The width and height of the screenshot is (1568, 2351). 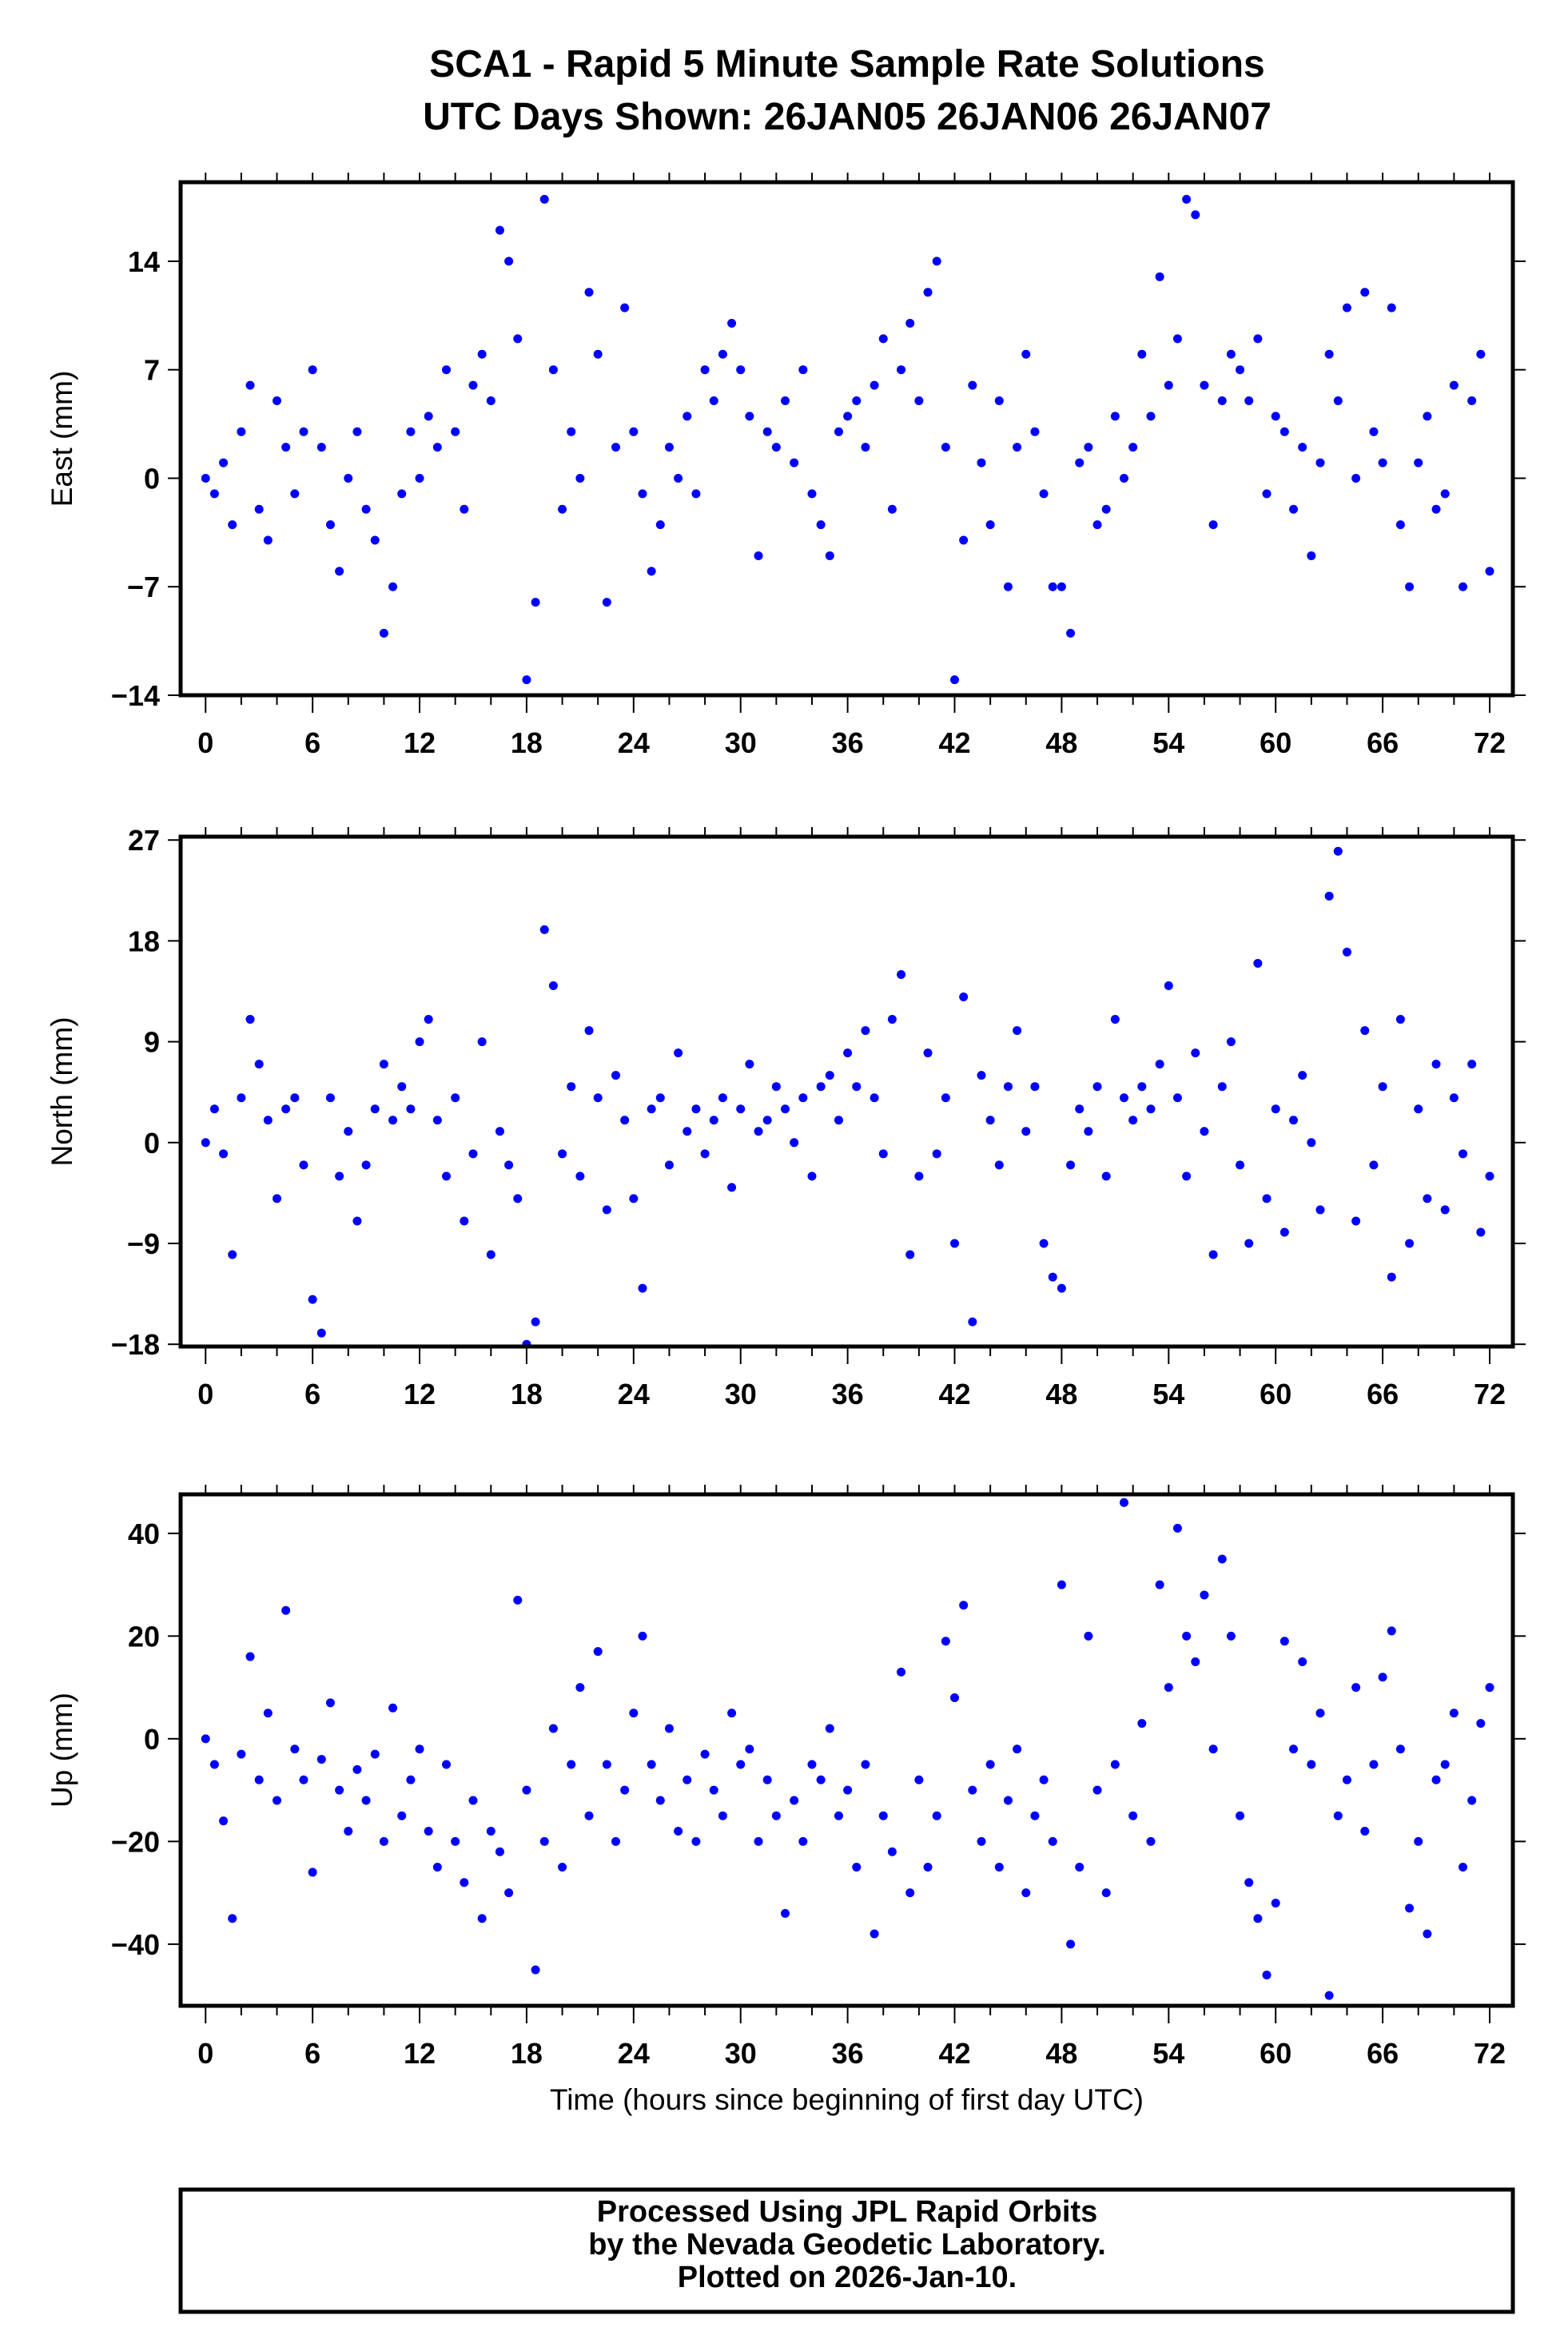 What do you see at coordinates (144, 261) in the screenshot?
I see `y-tick-label: 14` at bounding box center [144, 261].